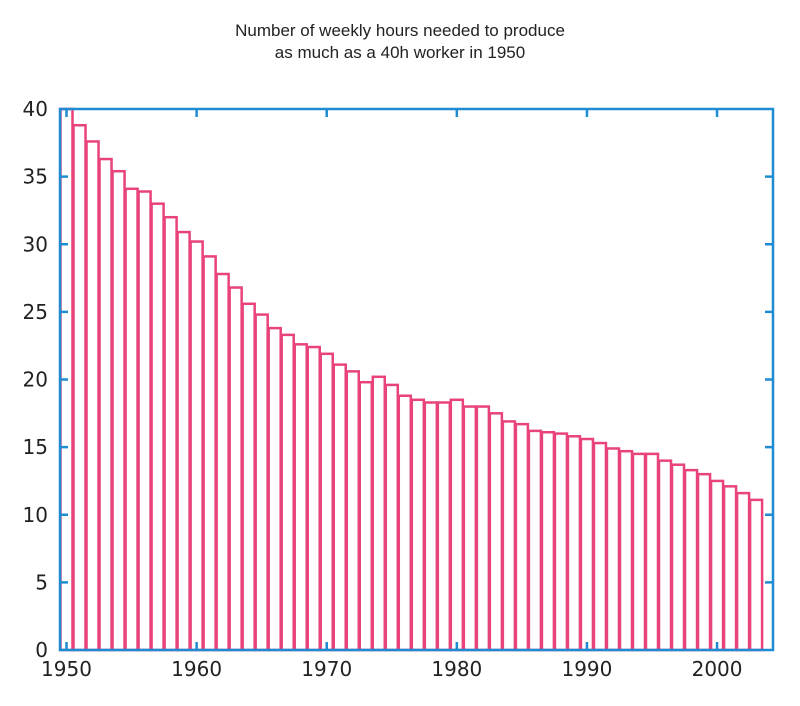 The height and width of the screenshot is (706, 800). Describe the element at coordinates (586, 669) in the screenshot. I see `x-tick-label-1990: 1990` at that location.